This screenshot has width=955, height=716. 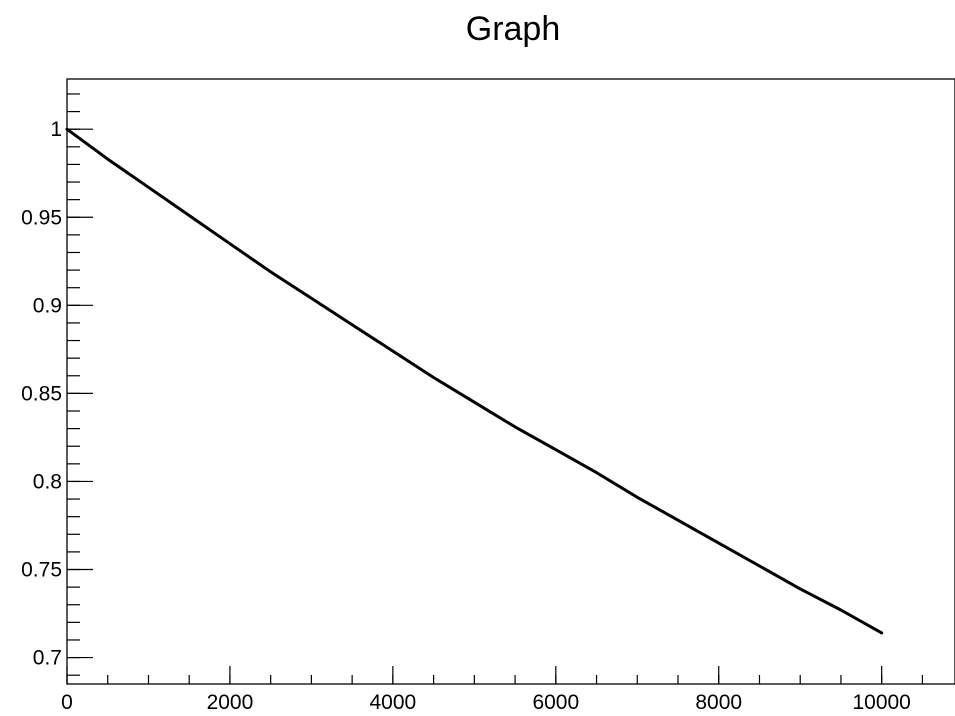 What do you see at coordinates (47, 305) in the screenshot?
I see `y-tick-label: 0.9` at bounding box center [47, 305].